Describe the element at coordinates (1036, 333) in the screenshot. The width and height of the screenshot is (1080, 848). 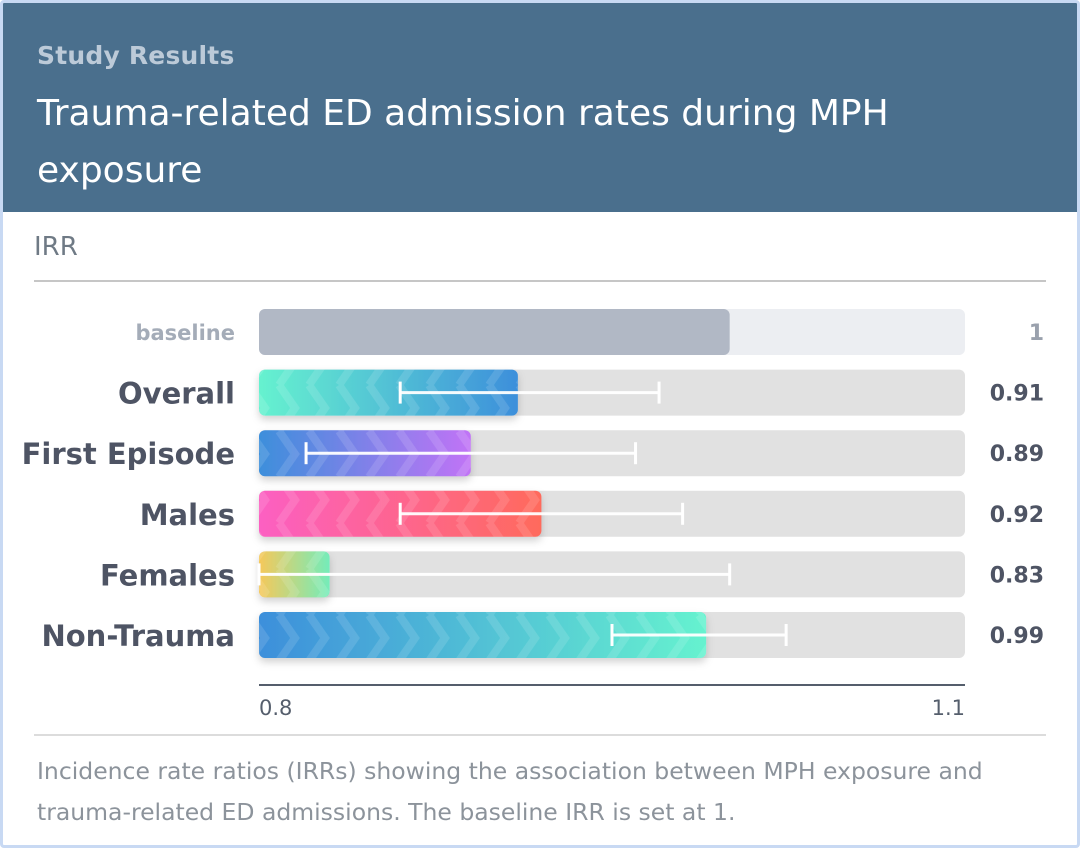
I see `value-label-0: 1` at that location.